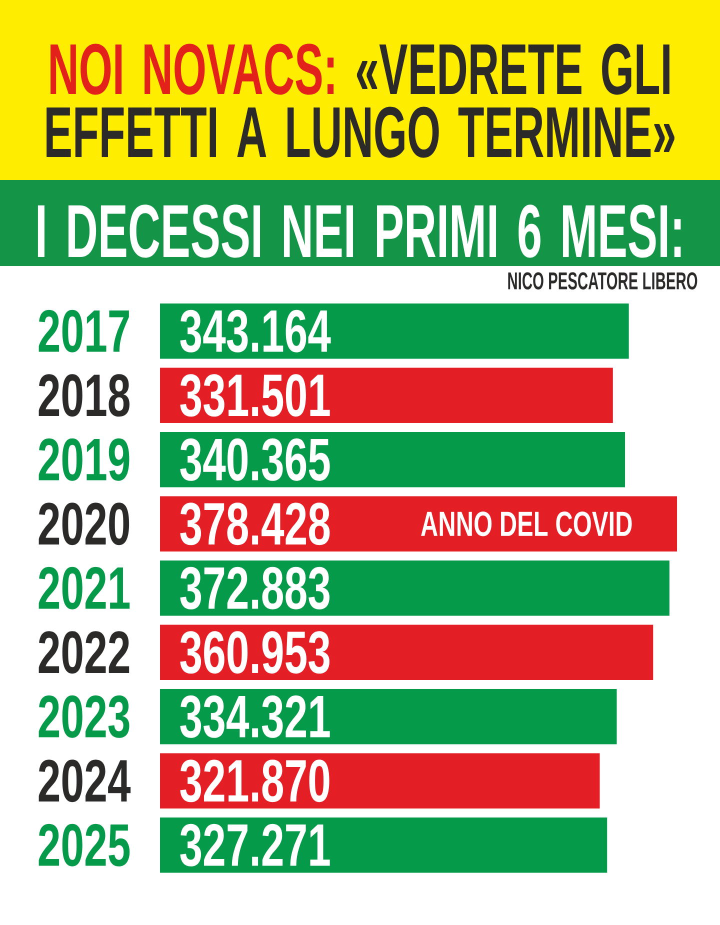  What do you see at coordinates (84, 845) in the screenshot?
I see `y-tick-label: 2025` at bounding box center [84, 845].